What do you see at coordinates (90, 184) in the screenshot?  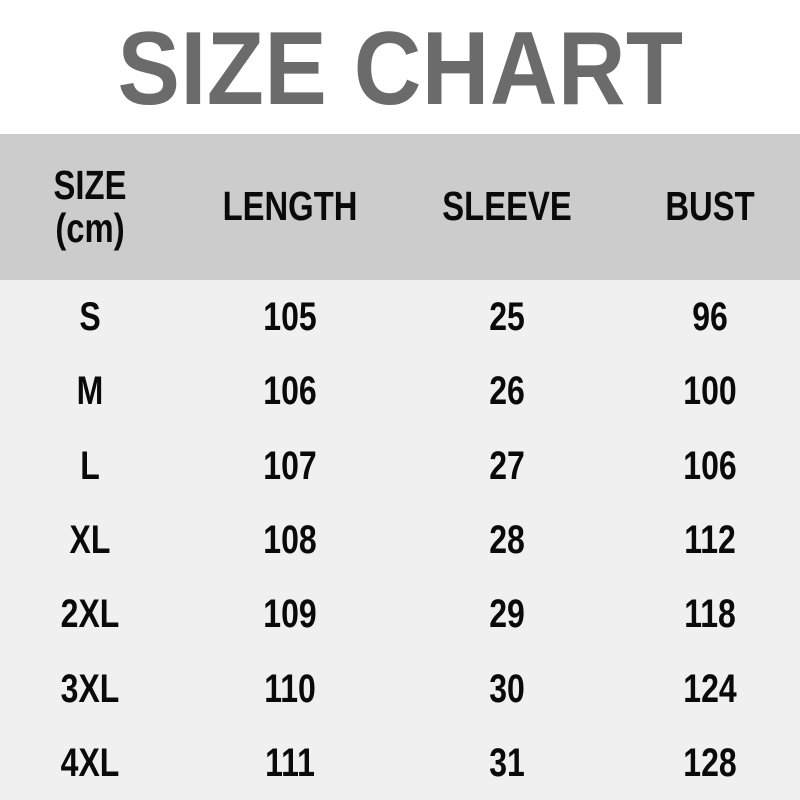 I see `column-header-size-line1: SIZE` at bounding box center [90, 184].